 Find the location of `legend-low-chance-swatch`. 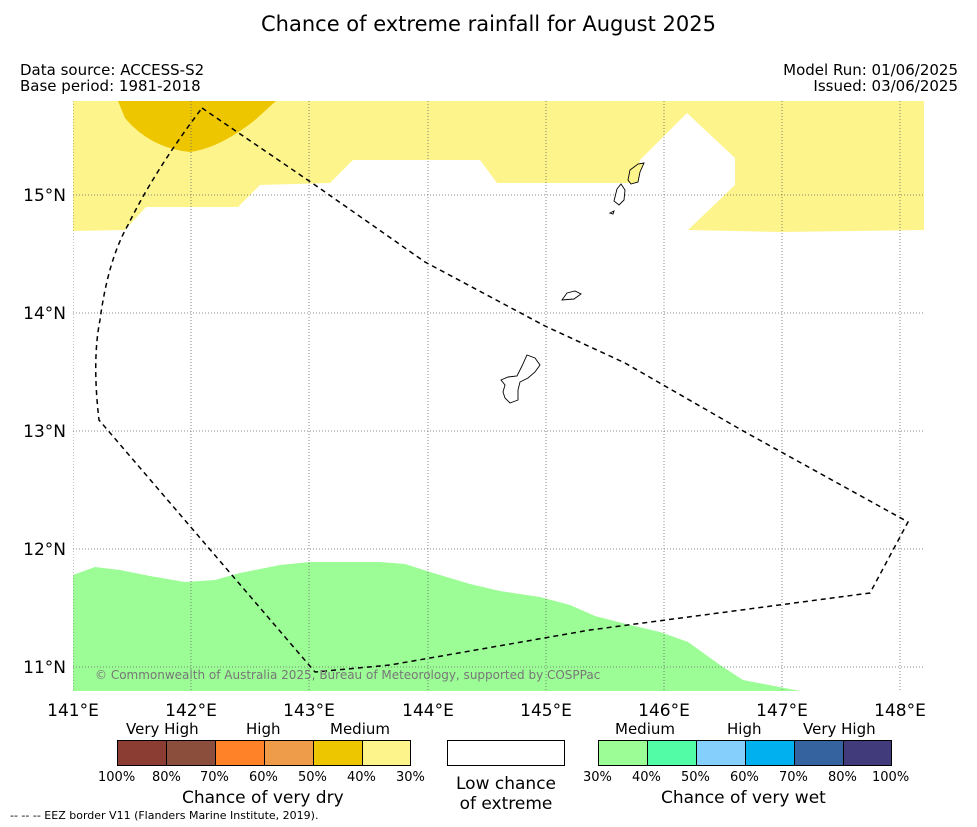

legend-low-chance-swatch is located at coordinates (506, 753).